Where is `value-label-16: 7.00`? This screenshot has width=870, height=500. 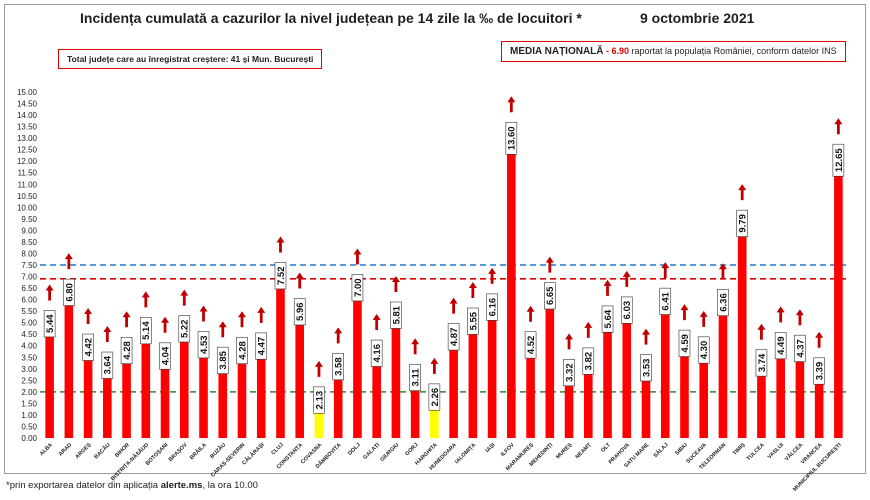
value-label-16: 7.00 is located at coordinates (357, 288).